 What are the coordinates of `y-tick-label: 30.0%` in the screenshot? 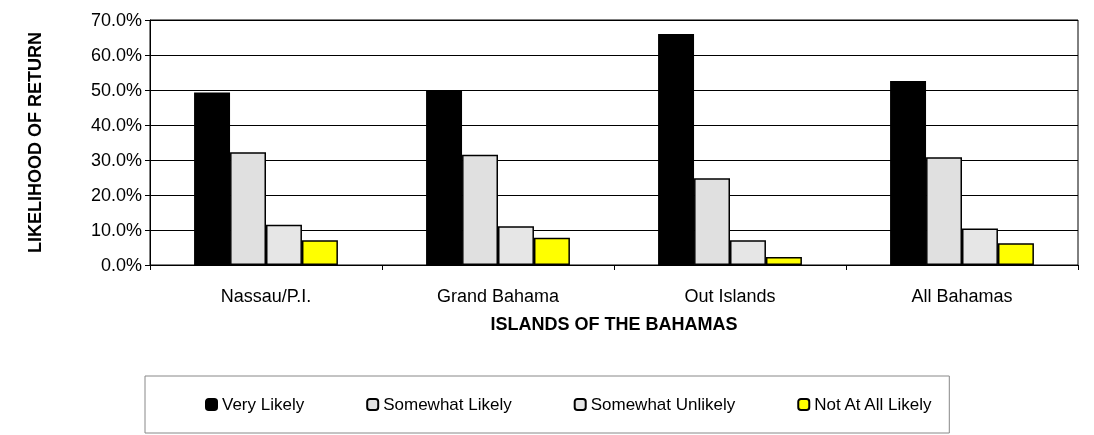 It's located at (116, 160).